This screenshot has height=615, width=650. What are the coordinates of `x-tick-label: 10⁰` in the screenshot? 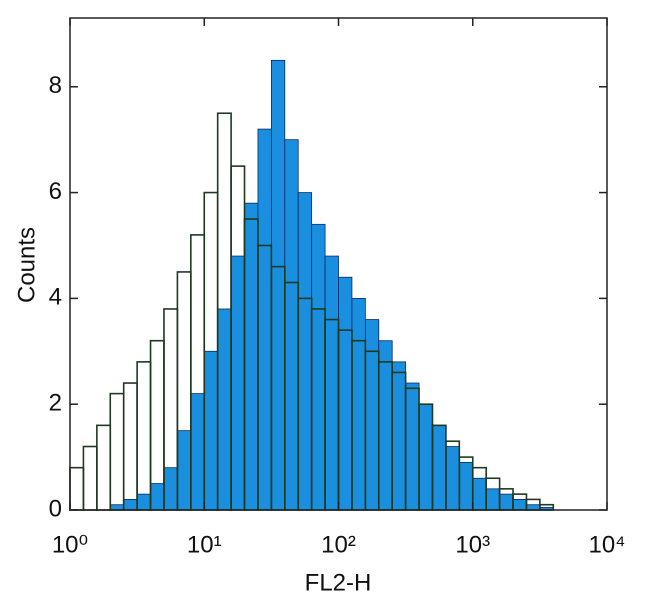 It's located at (70, 544).